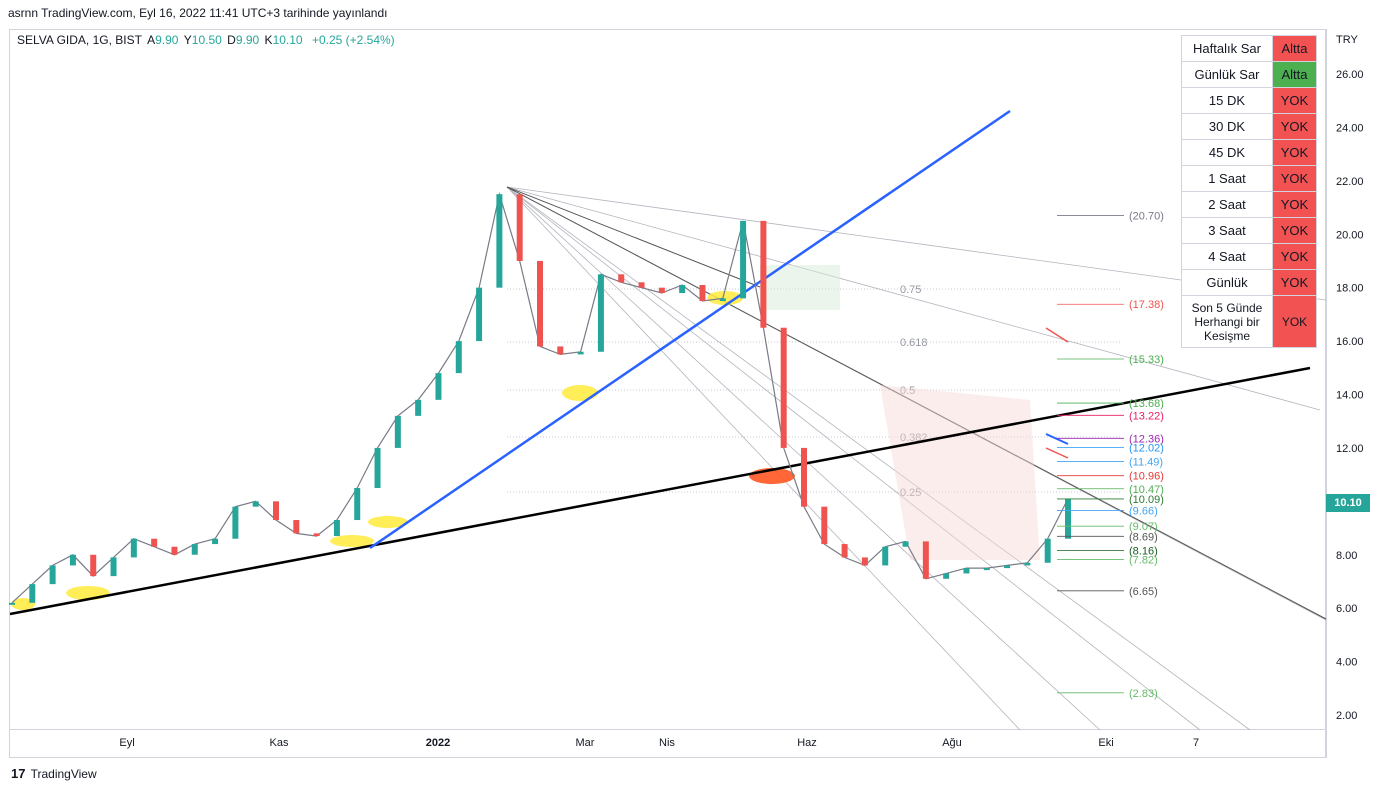 This screenshot has width=1386, height=791. Describe the element at coordinates (1146, 477) in the screenshot. I see `price-level-label: (10.96)` at that location.